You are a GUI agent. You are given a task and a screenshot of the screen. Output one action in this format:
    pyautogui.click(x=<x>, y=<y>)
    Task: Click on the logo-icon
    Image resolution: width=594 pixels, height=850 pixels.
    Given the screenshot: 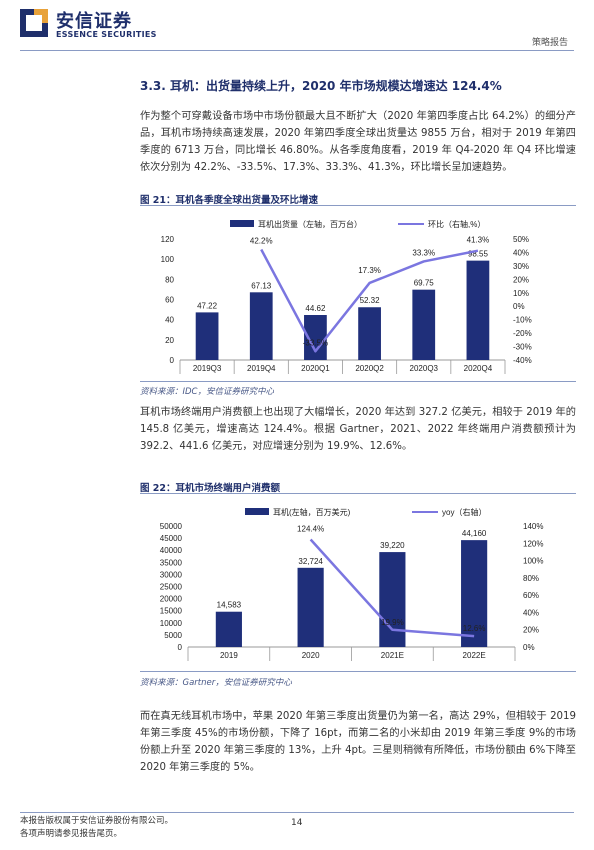 What is the action you would take?
    pyautogui.click(x=34, y=23)
    